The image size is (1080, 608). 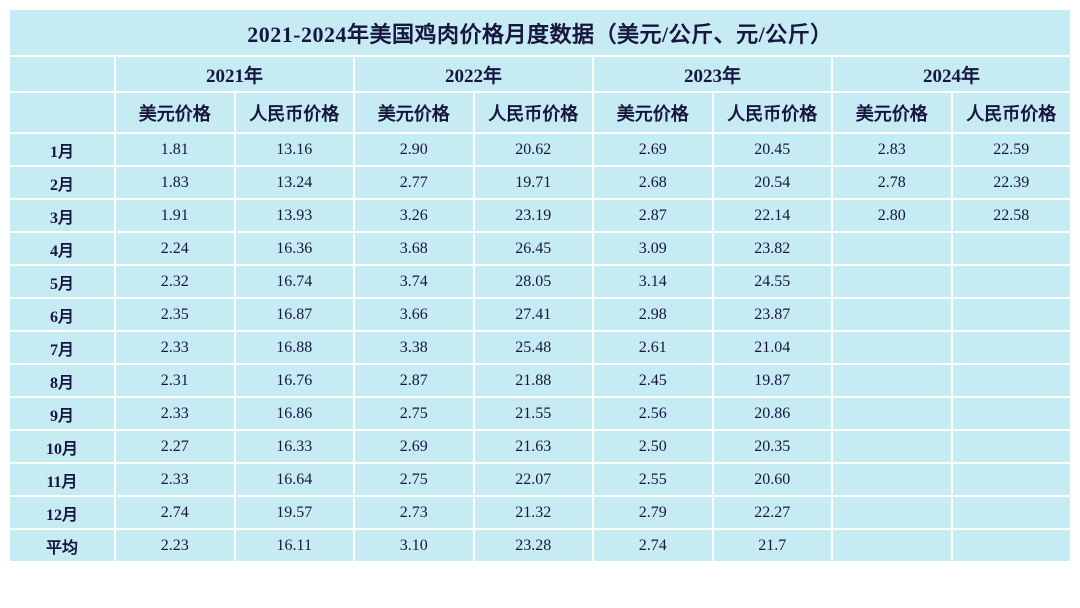 What do you see at coordinates (62, 380) in the screenshot?
I see `row-label: 8月` at bounding box center [62, 380].